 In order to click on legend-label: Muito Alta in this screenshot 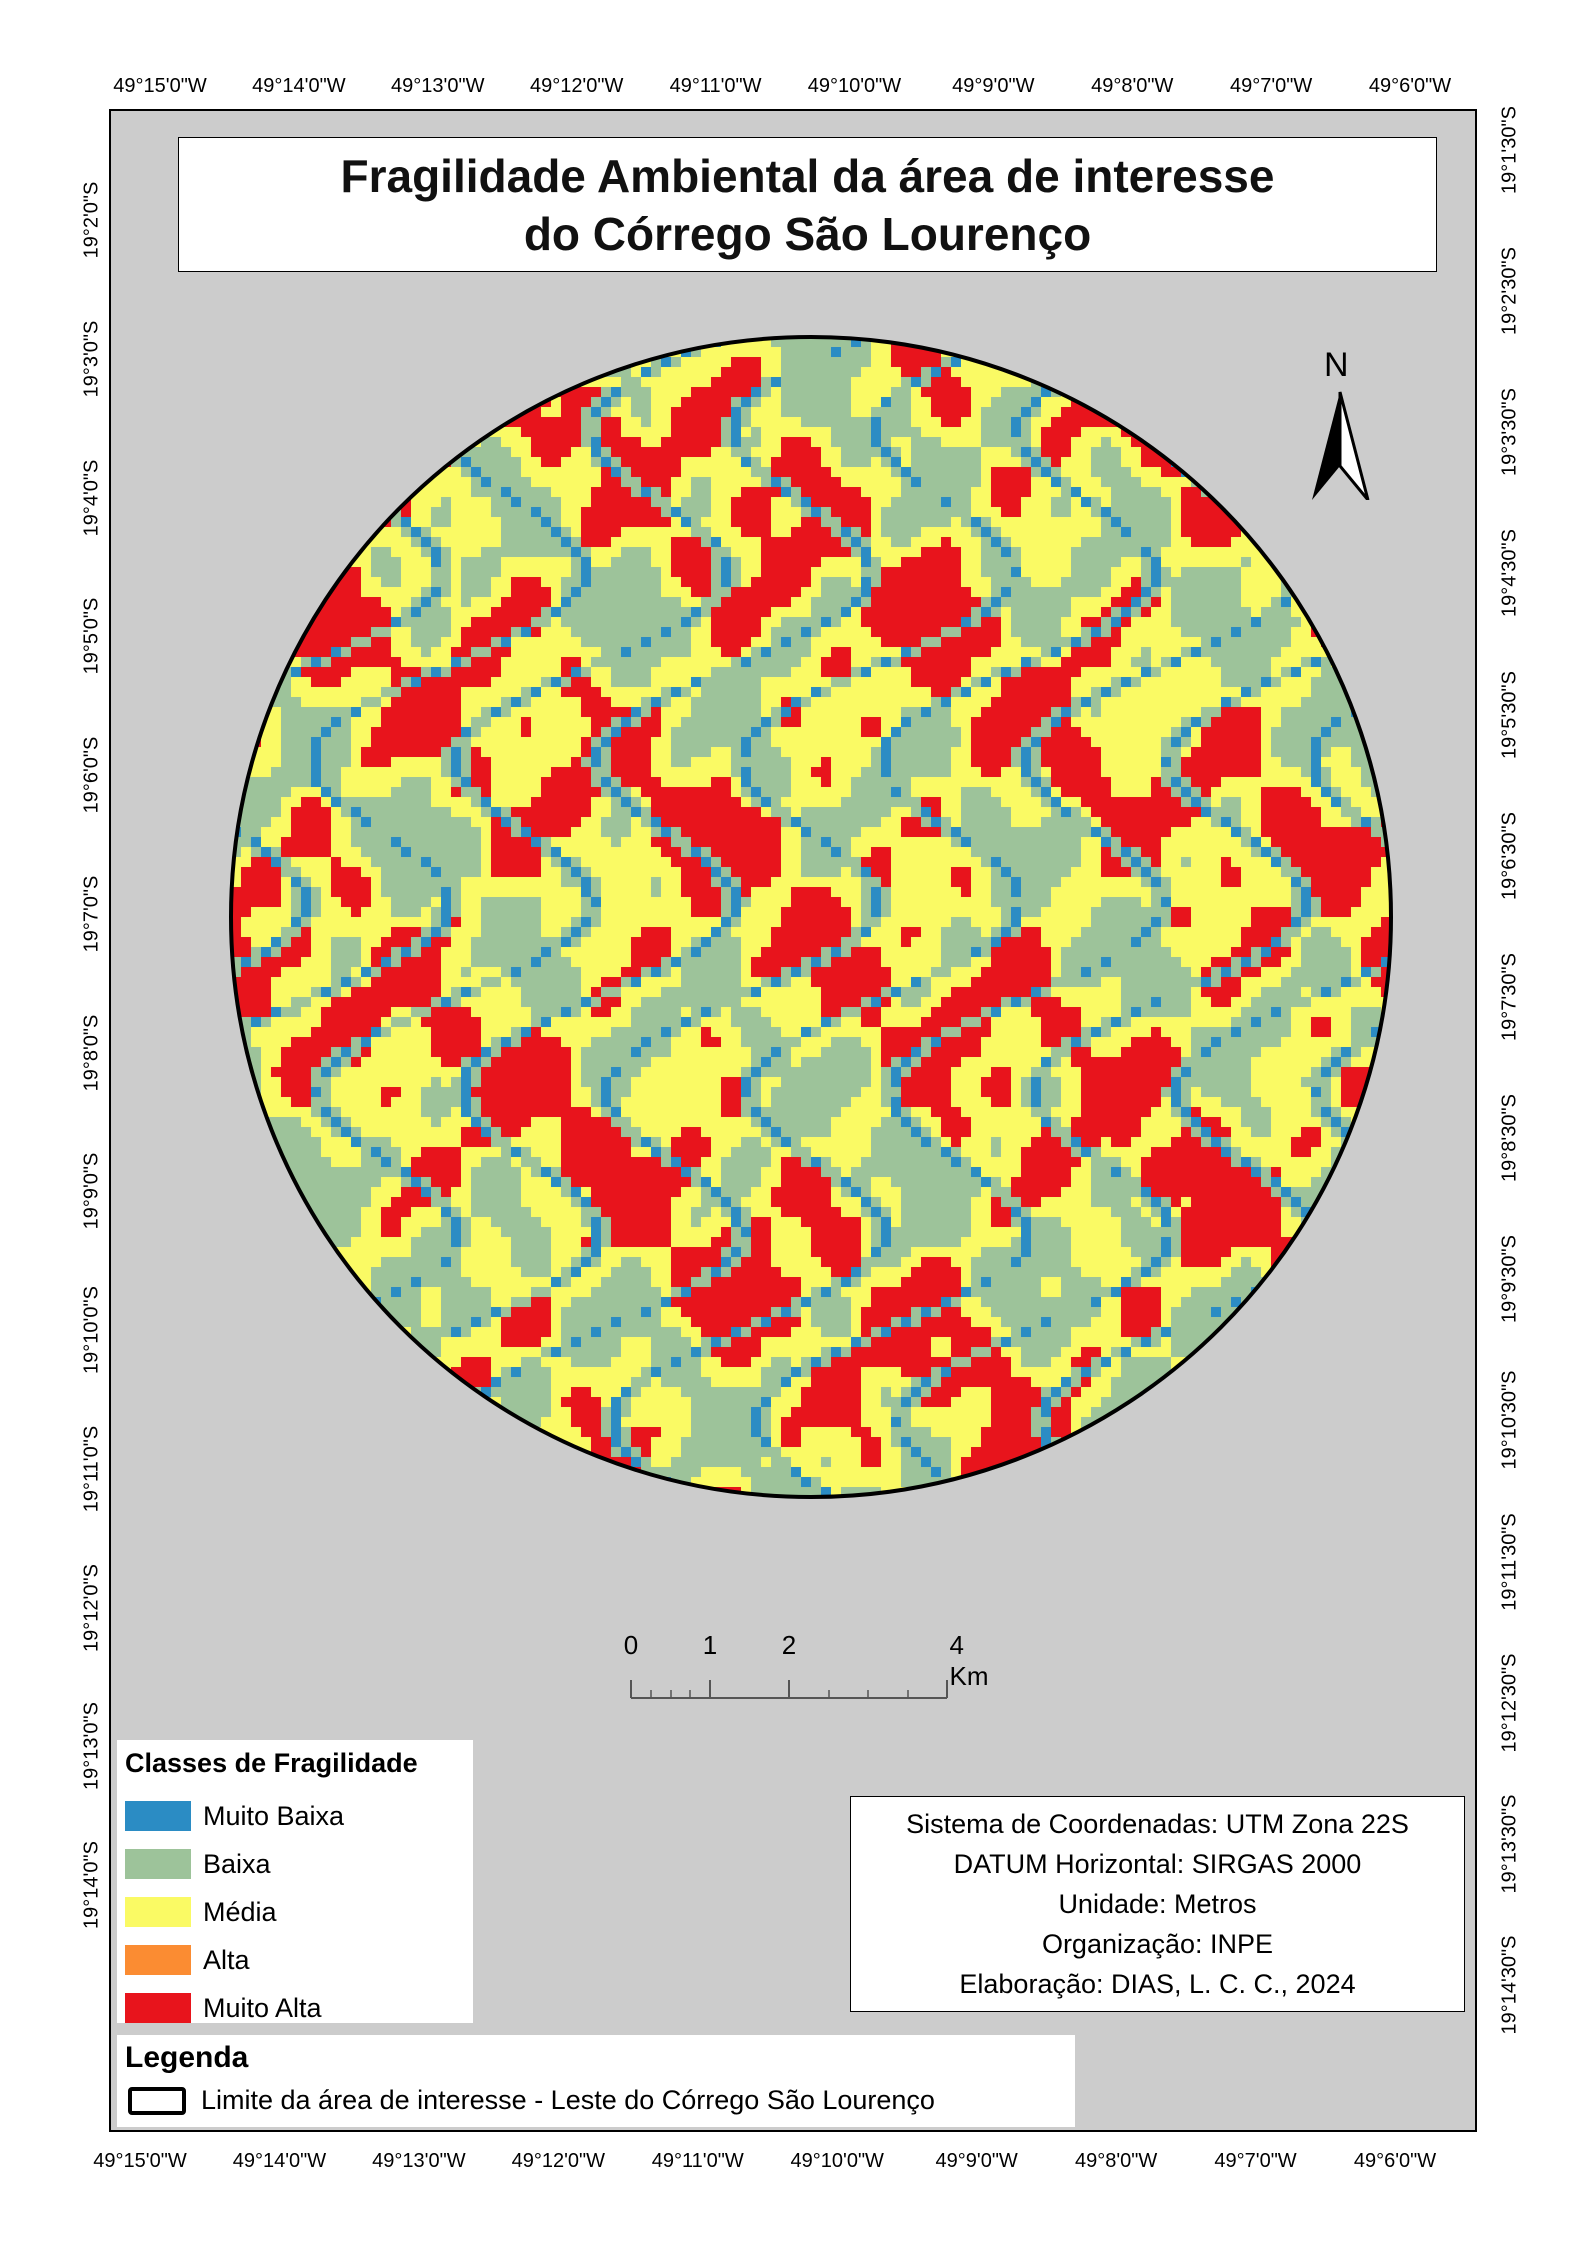, I will do `click(262, 2007)`.